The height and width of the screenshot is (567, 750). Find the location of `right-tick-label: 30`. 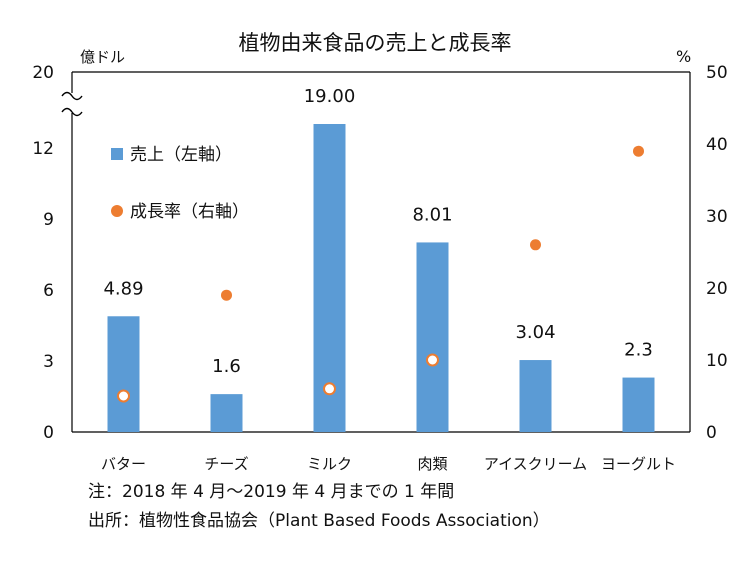

right-tick-label: 30 is located at coordinates (717, 217).